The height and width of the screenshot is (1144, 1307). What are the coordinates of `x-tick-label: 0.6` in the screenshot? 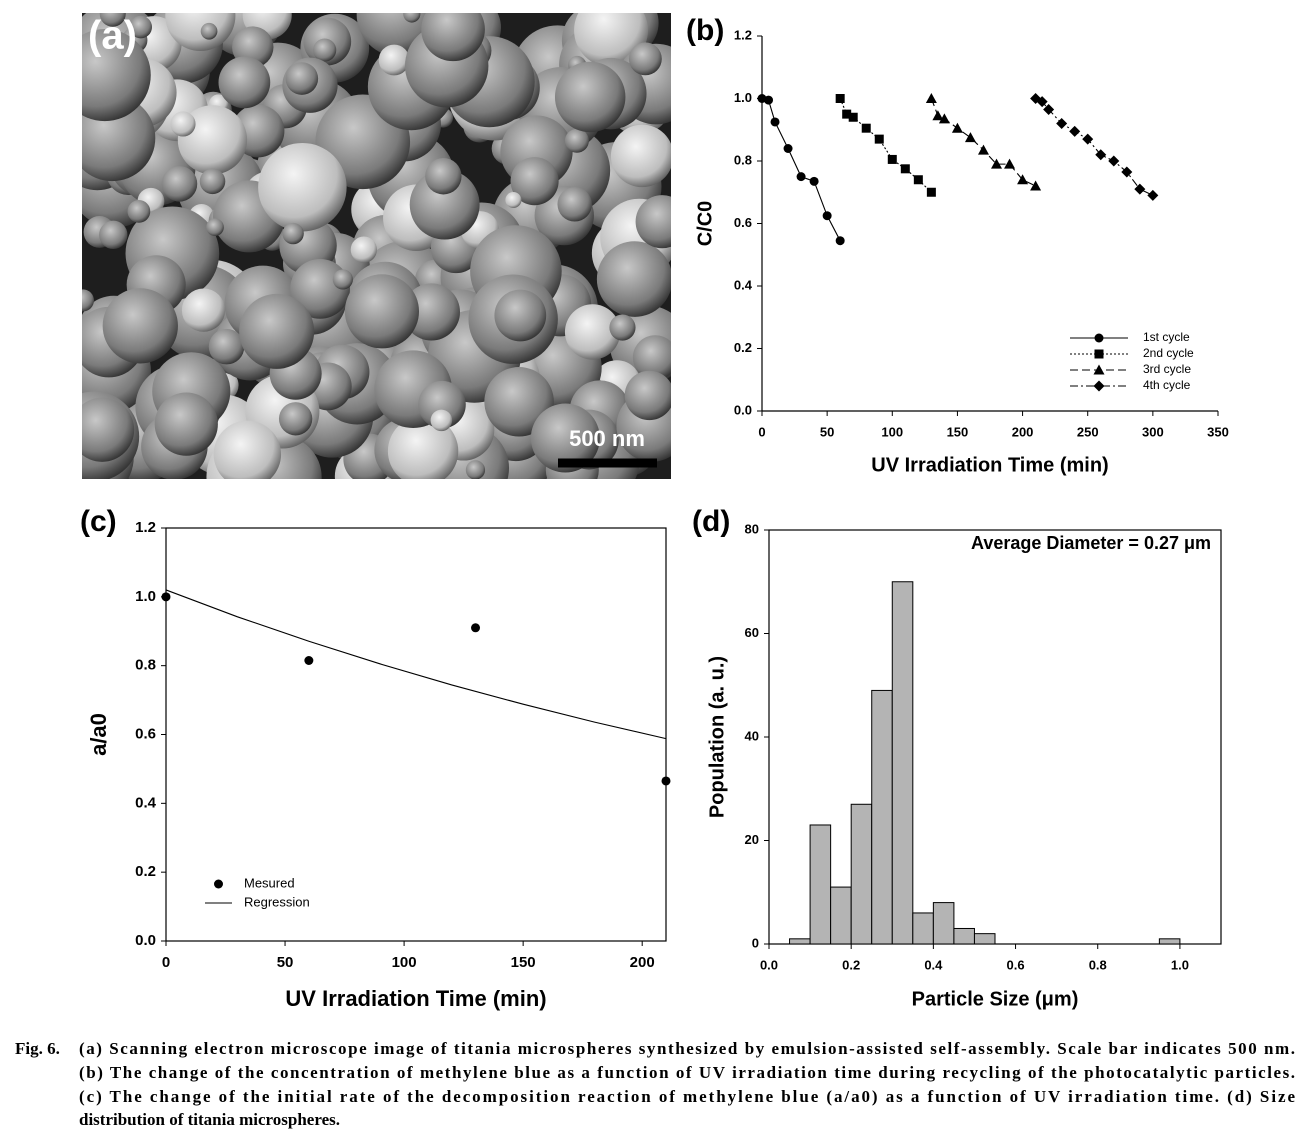 It's located at (1016, 964).